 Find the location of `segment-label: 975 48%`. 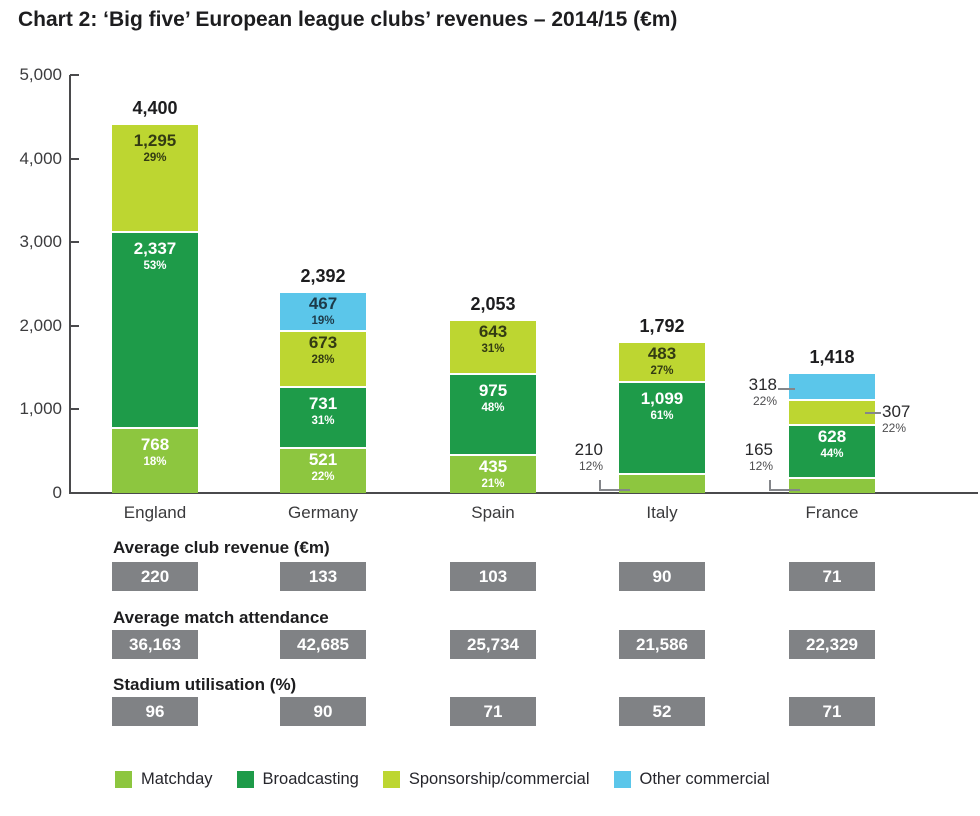

segment-label: 975 48% is located at coordinates (493, 398).